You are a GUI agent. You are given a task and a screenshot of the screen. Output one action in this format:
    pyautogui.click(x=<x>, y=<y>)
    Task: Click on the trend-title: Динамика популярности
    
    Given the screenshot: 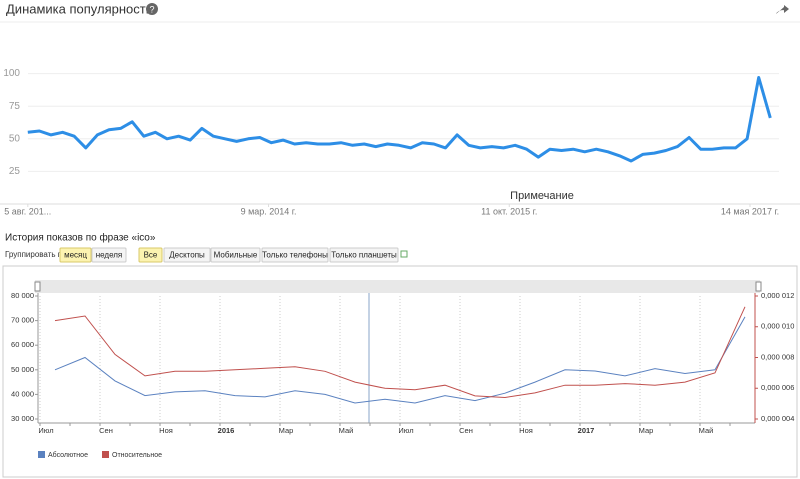 What is the action you would take?
    pyautogui.click(x=79, y=8)
    